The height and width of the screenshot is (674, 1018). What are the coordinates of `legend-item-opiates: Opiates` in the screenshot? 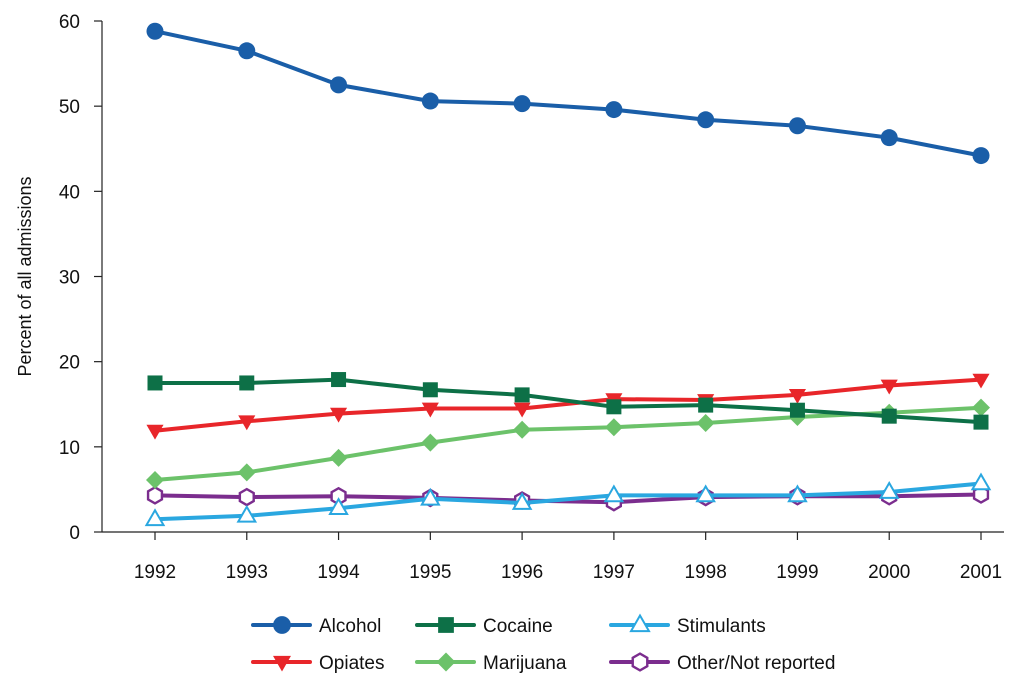 It's located at (317, 663).